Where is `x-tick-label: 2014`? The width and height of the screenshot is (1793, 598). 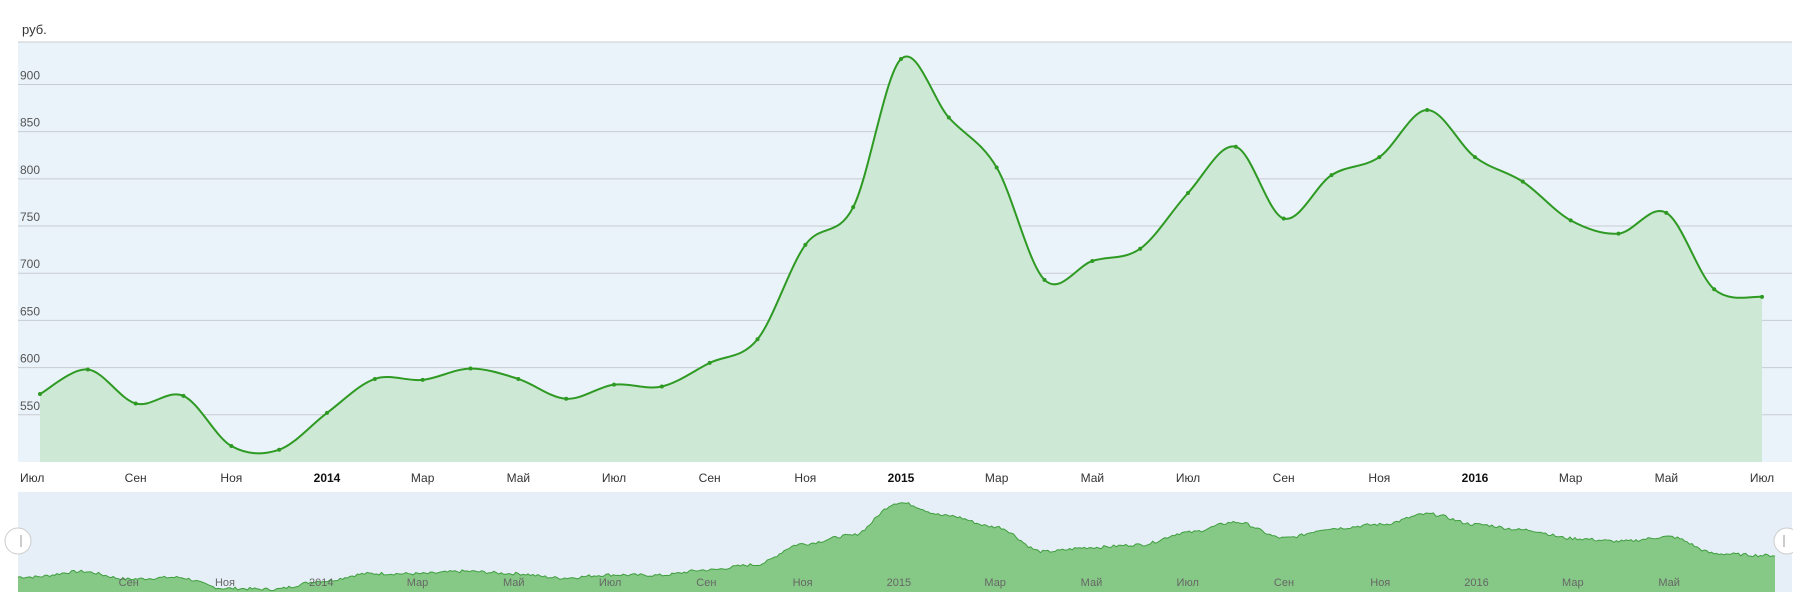 x-tick-label: 2014 is located at coordinates (327, 478).